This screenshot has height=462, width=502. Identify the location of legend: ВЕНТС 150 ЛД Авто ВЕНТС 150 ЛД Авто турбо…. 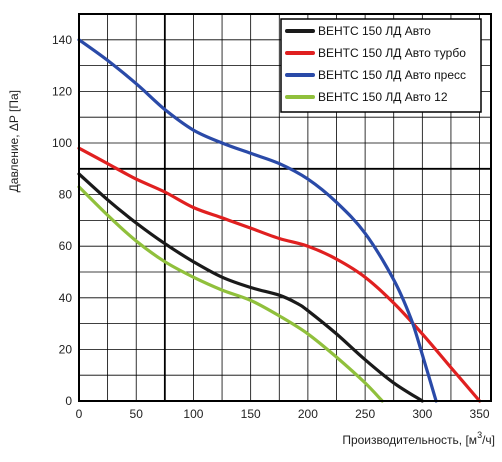
(381, 65).